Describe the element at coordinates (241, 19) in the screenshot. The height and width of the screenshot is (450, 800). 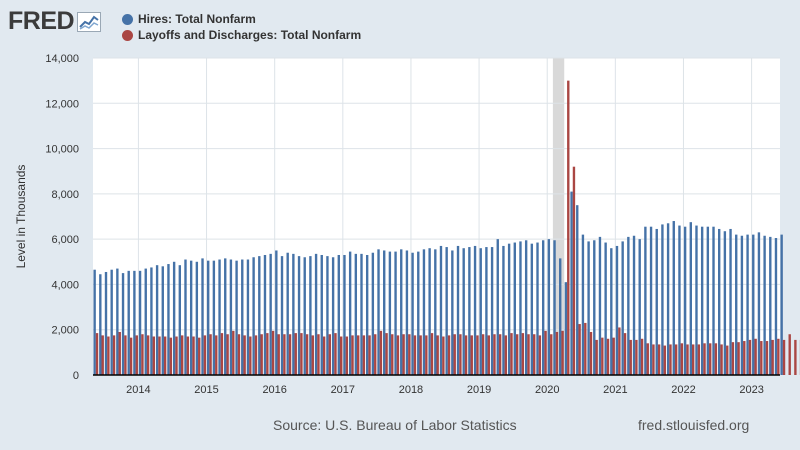
I see `legend-item-hires: Hires: Total Nonfarm` at that location.